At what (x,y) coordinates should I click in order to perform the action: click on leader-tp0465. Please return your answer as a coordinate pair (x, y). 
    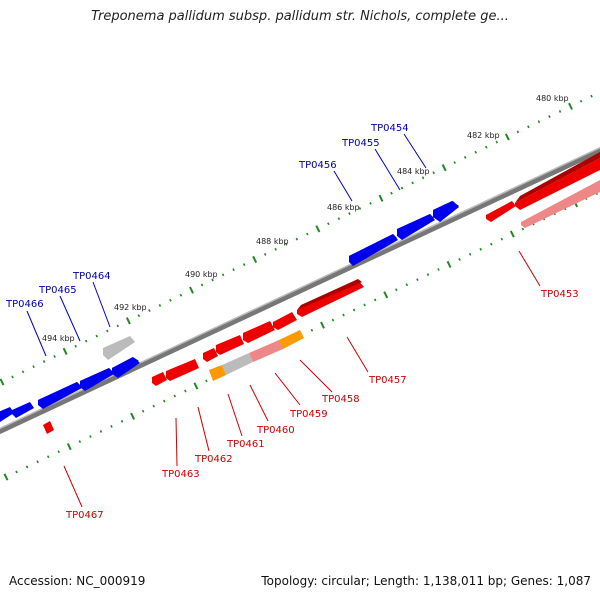
    Looking at the image, I should click on (70, 318).